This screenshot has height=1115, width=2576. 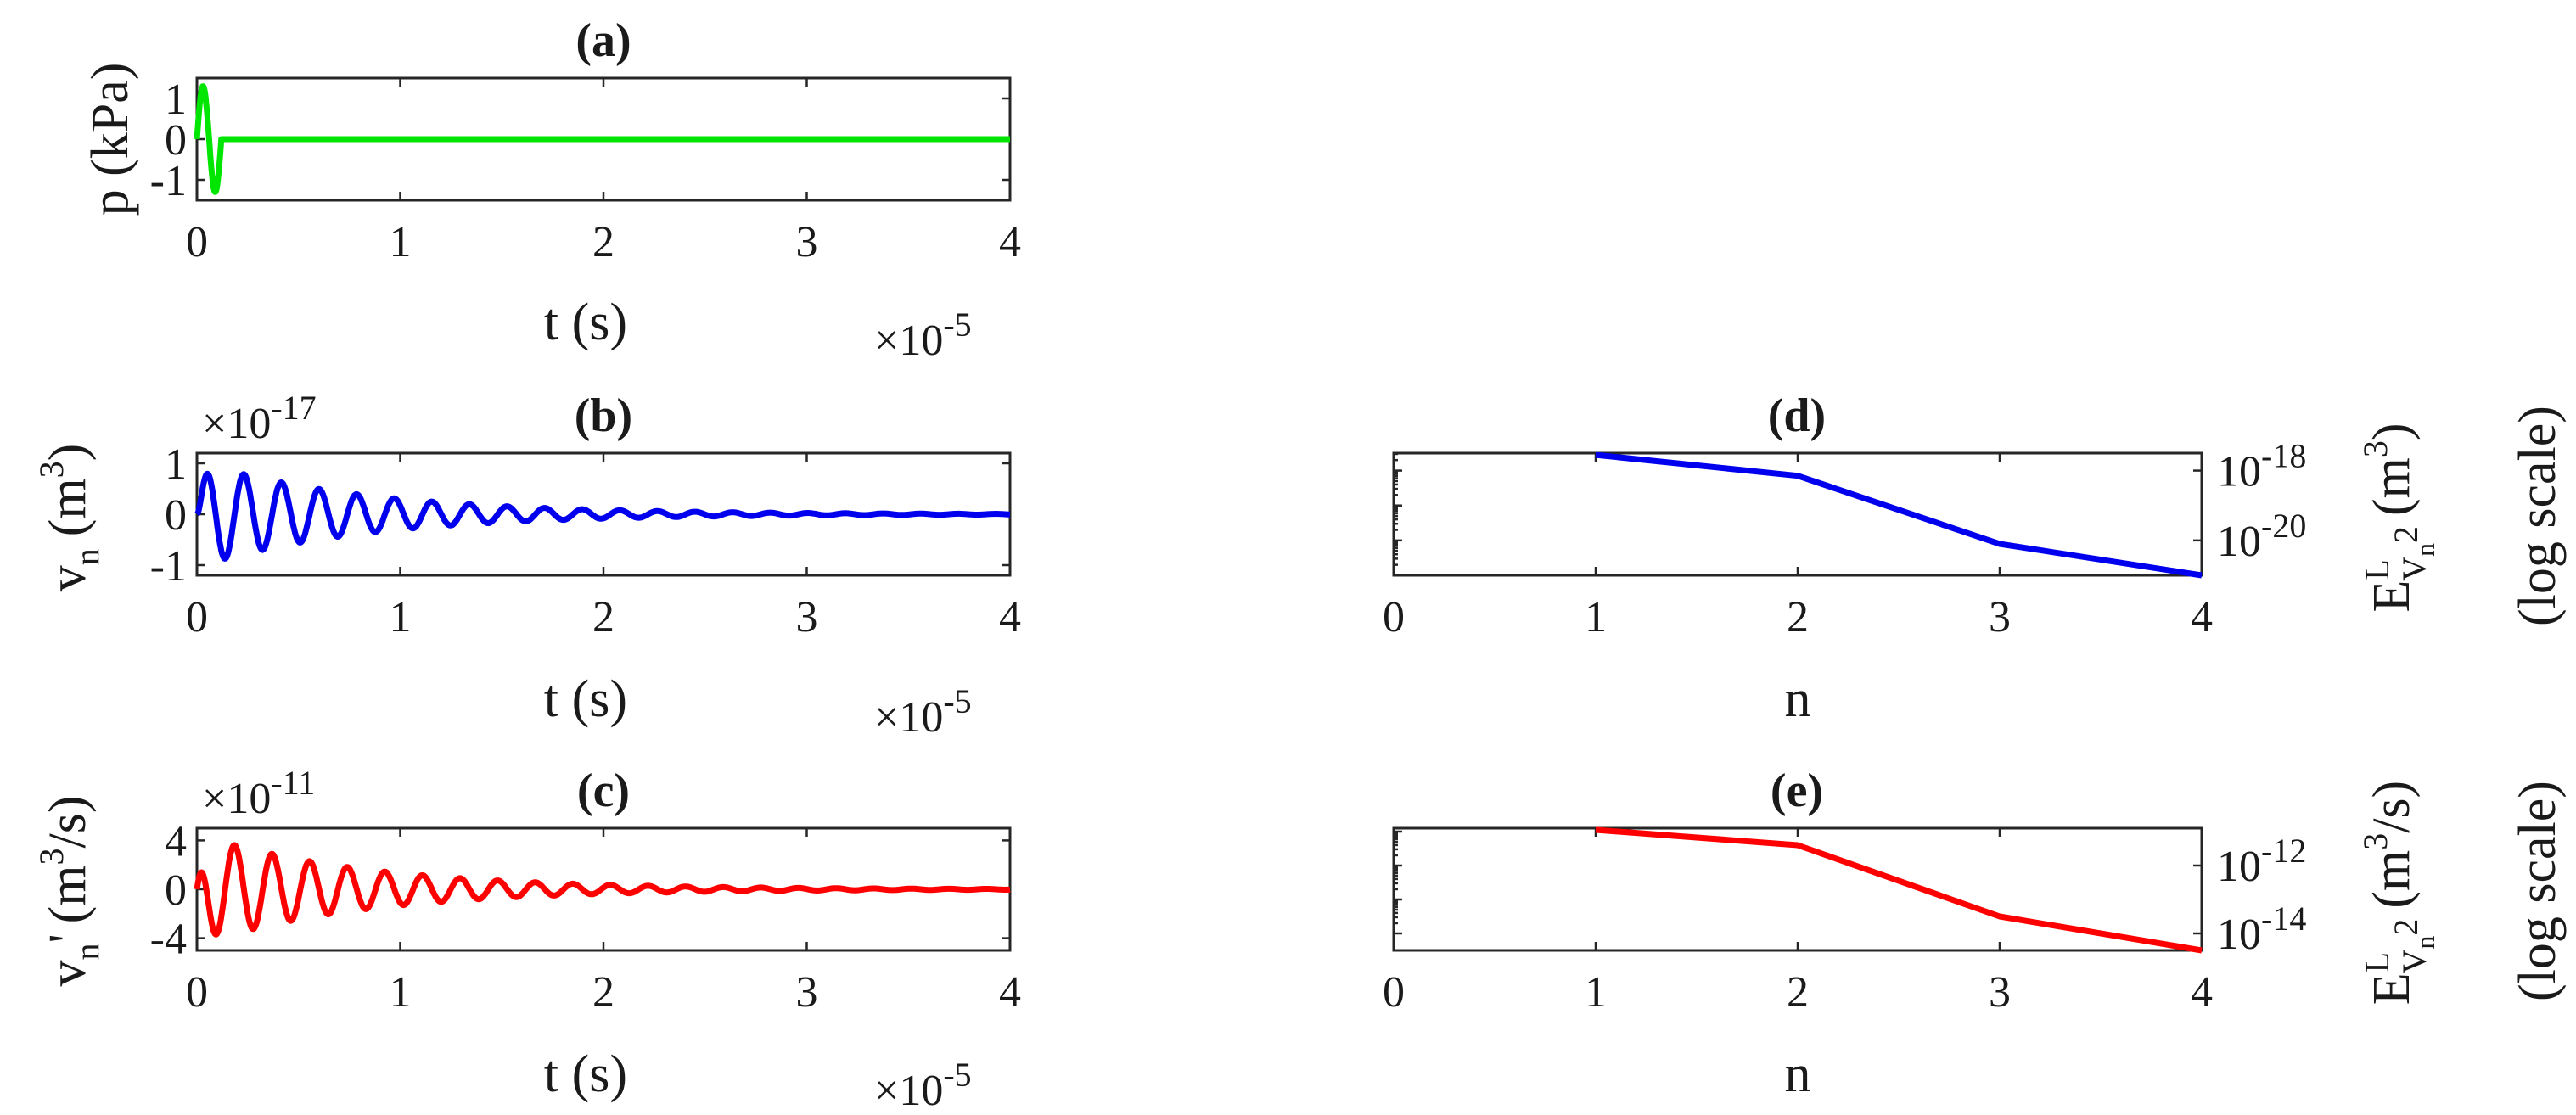 What do you see at coordinates (1798, 992) in the screenshot?
I see `panel-e-x-tick-label: 2` at bounding box center [1798, 992].